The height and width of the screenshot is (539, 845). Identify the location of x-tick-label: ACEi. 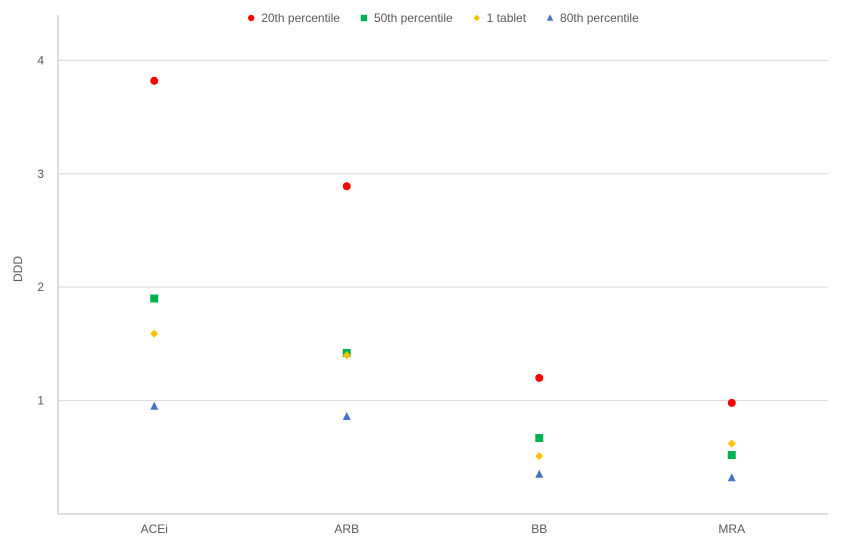
(154, 529).